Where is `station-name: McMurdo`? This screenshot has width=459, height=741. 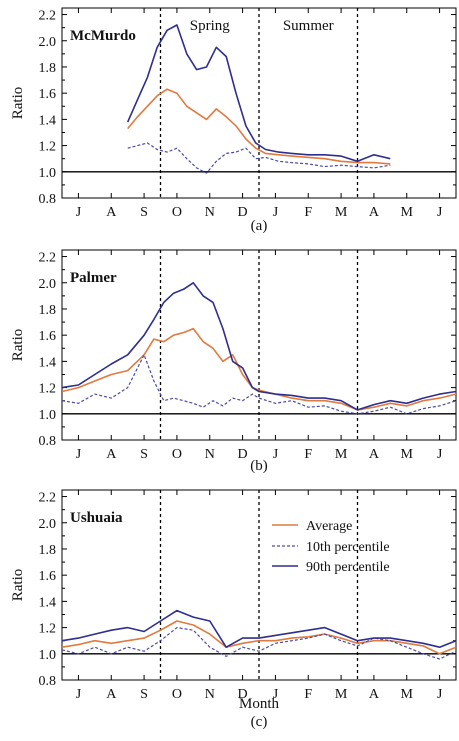
station-name: McMurdo is located at coordinates (103, 36).